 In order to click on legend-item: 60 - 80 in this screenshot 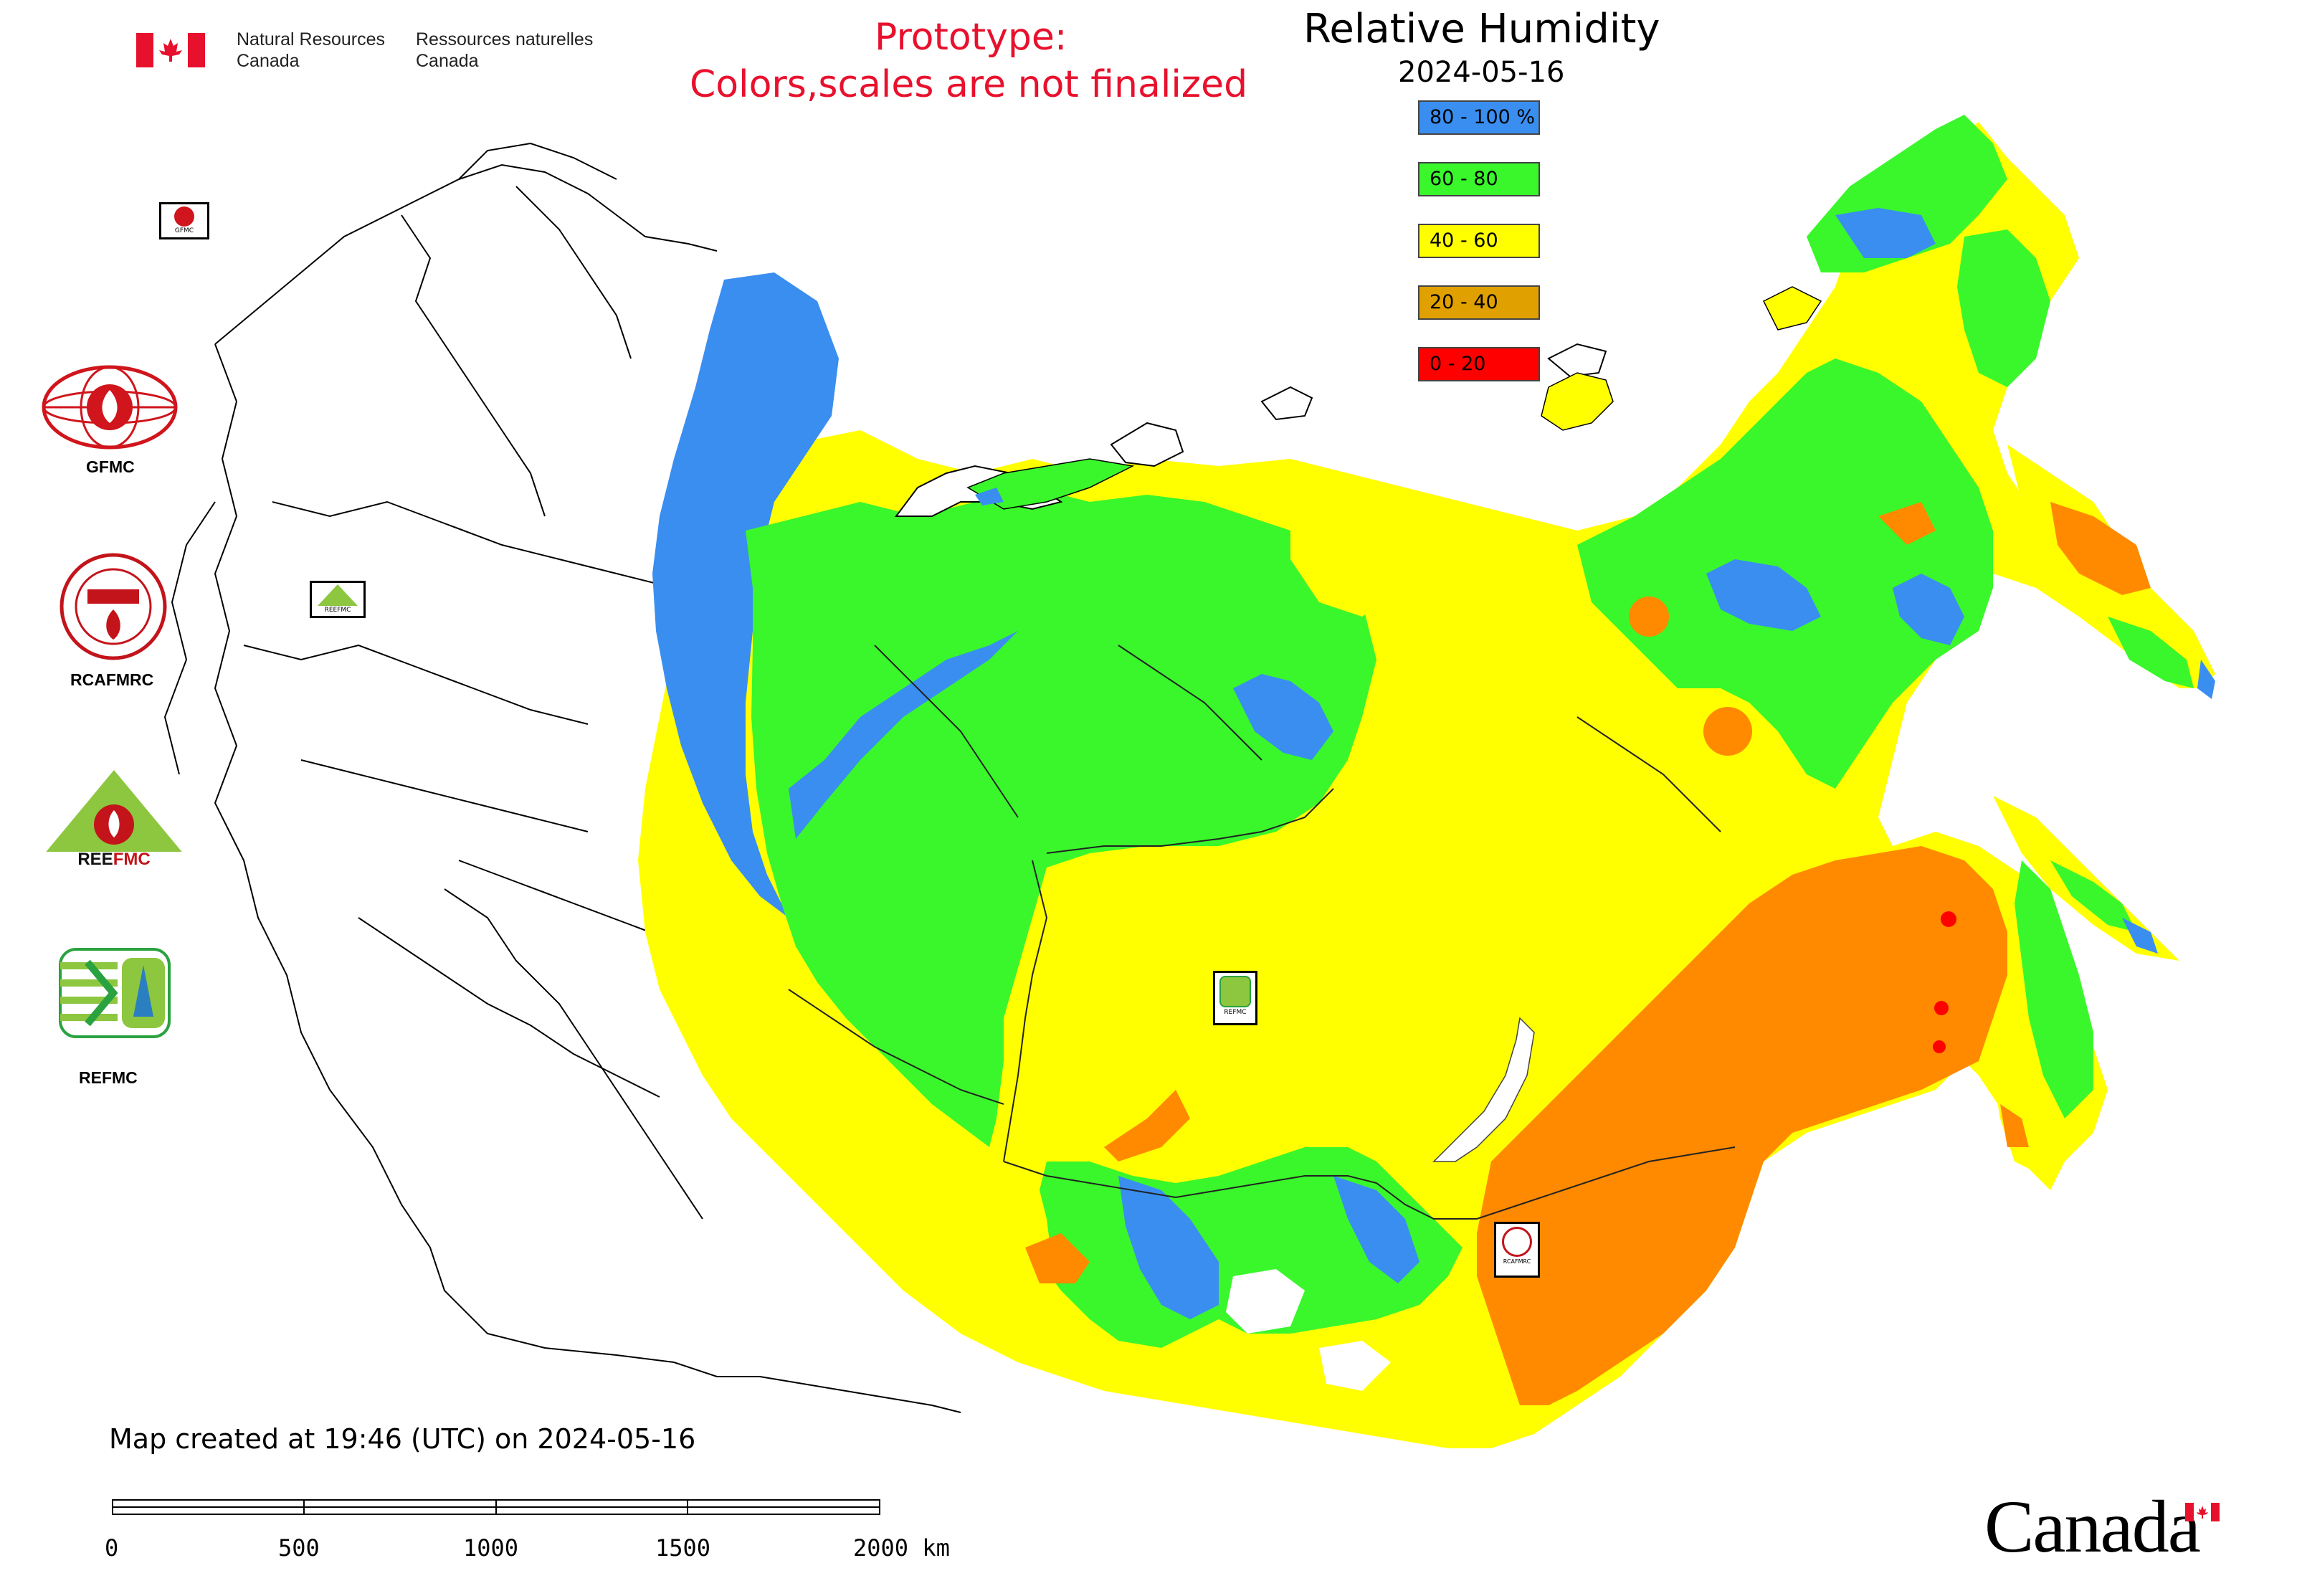, I will do `click(1479, 179)`.